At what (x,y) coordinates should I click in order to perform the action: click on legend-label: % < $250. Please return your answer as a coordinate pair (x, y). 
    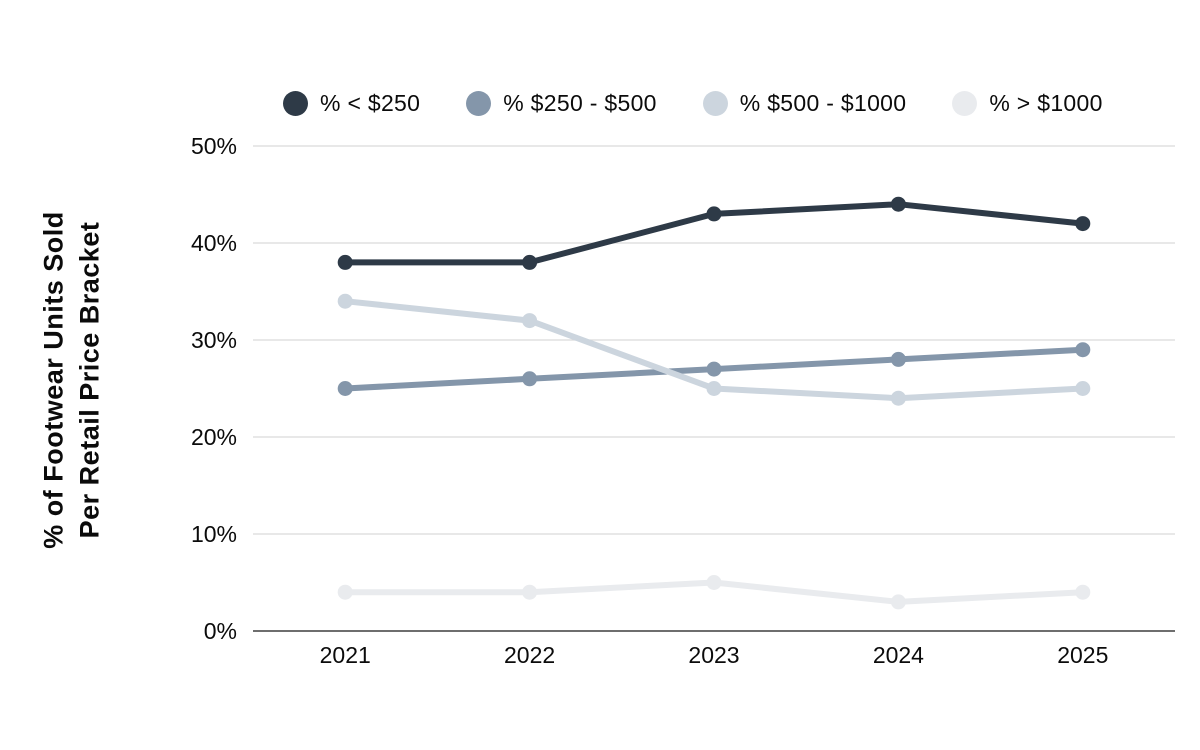
    Looking at the image, I should click on (370, 103).